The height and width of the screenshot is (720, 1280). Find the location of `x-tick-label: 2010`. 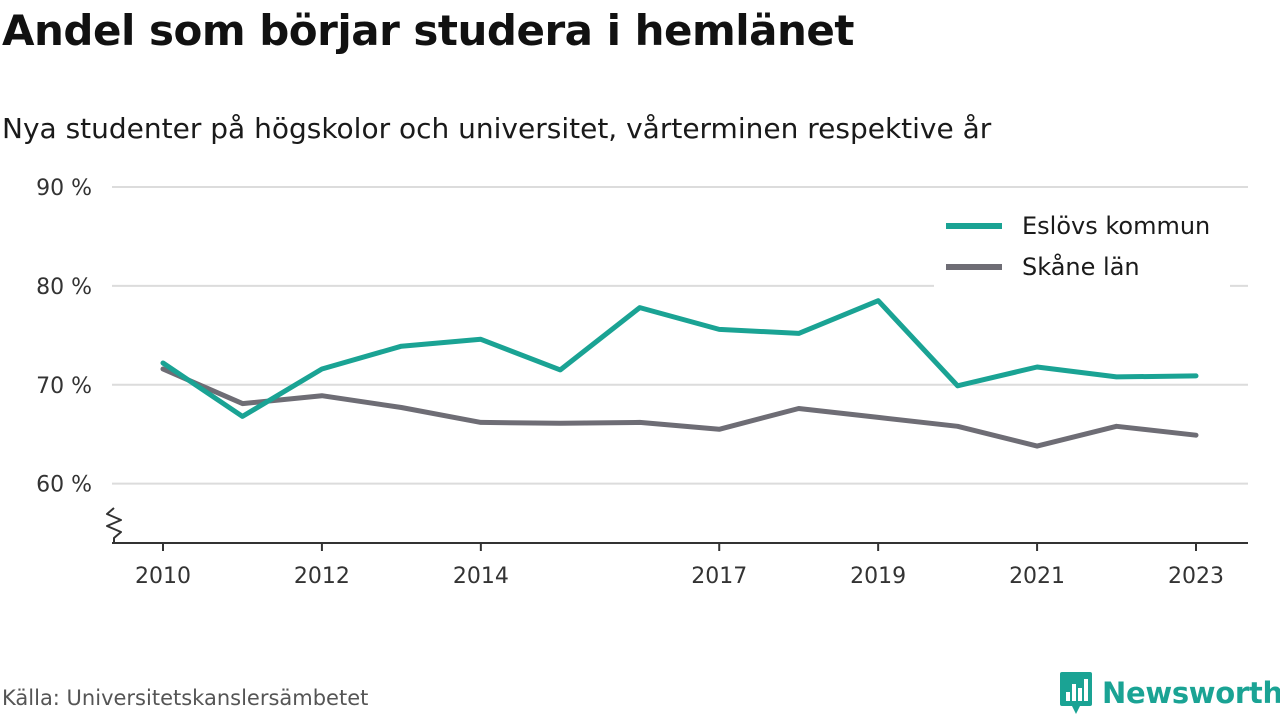

x-tick-label: 2010 is located at coordinates (163, 576).